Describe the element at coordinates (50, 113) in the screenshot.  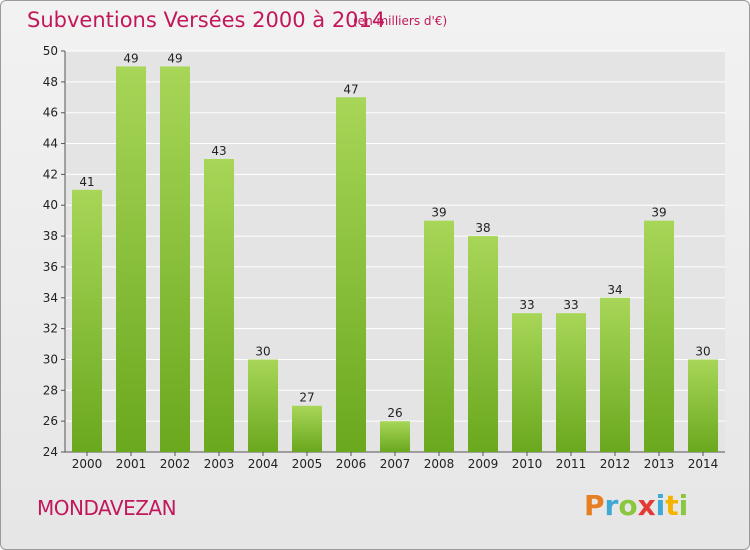
I see `y-tick-label: 46` at that location.